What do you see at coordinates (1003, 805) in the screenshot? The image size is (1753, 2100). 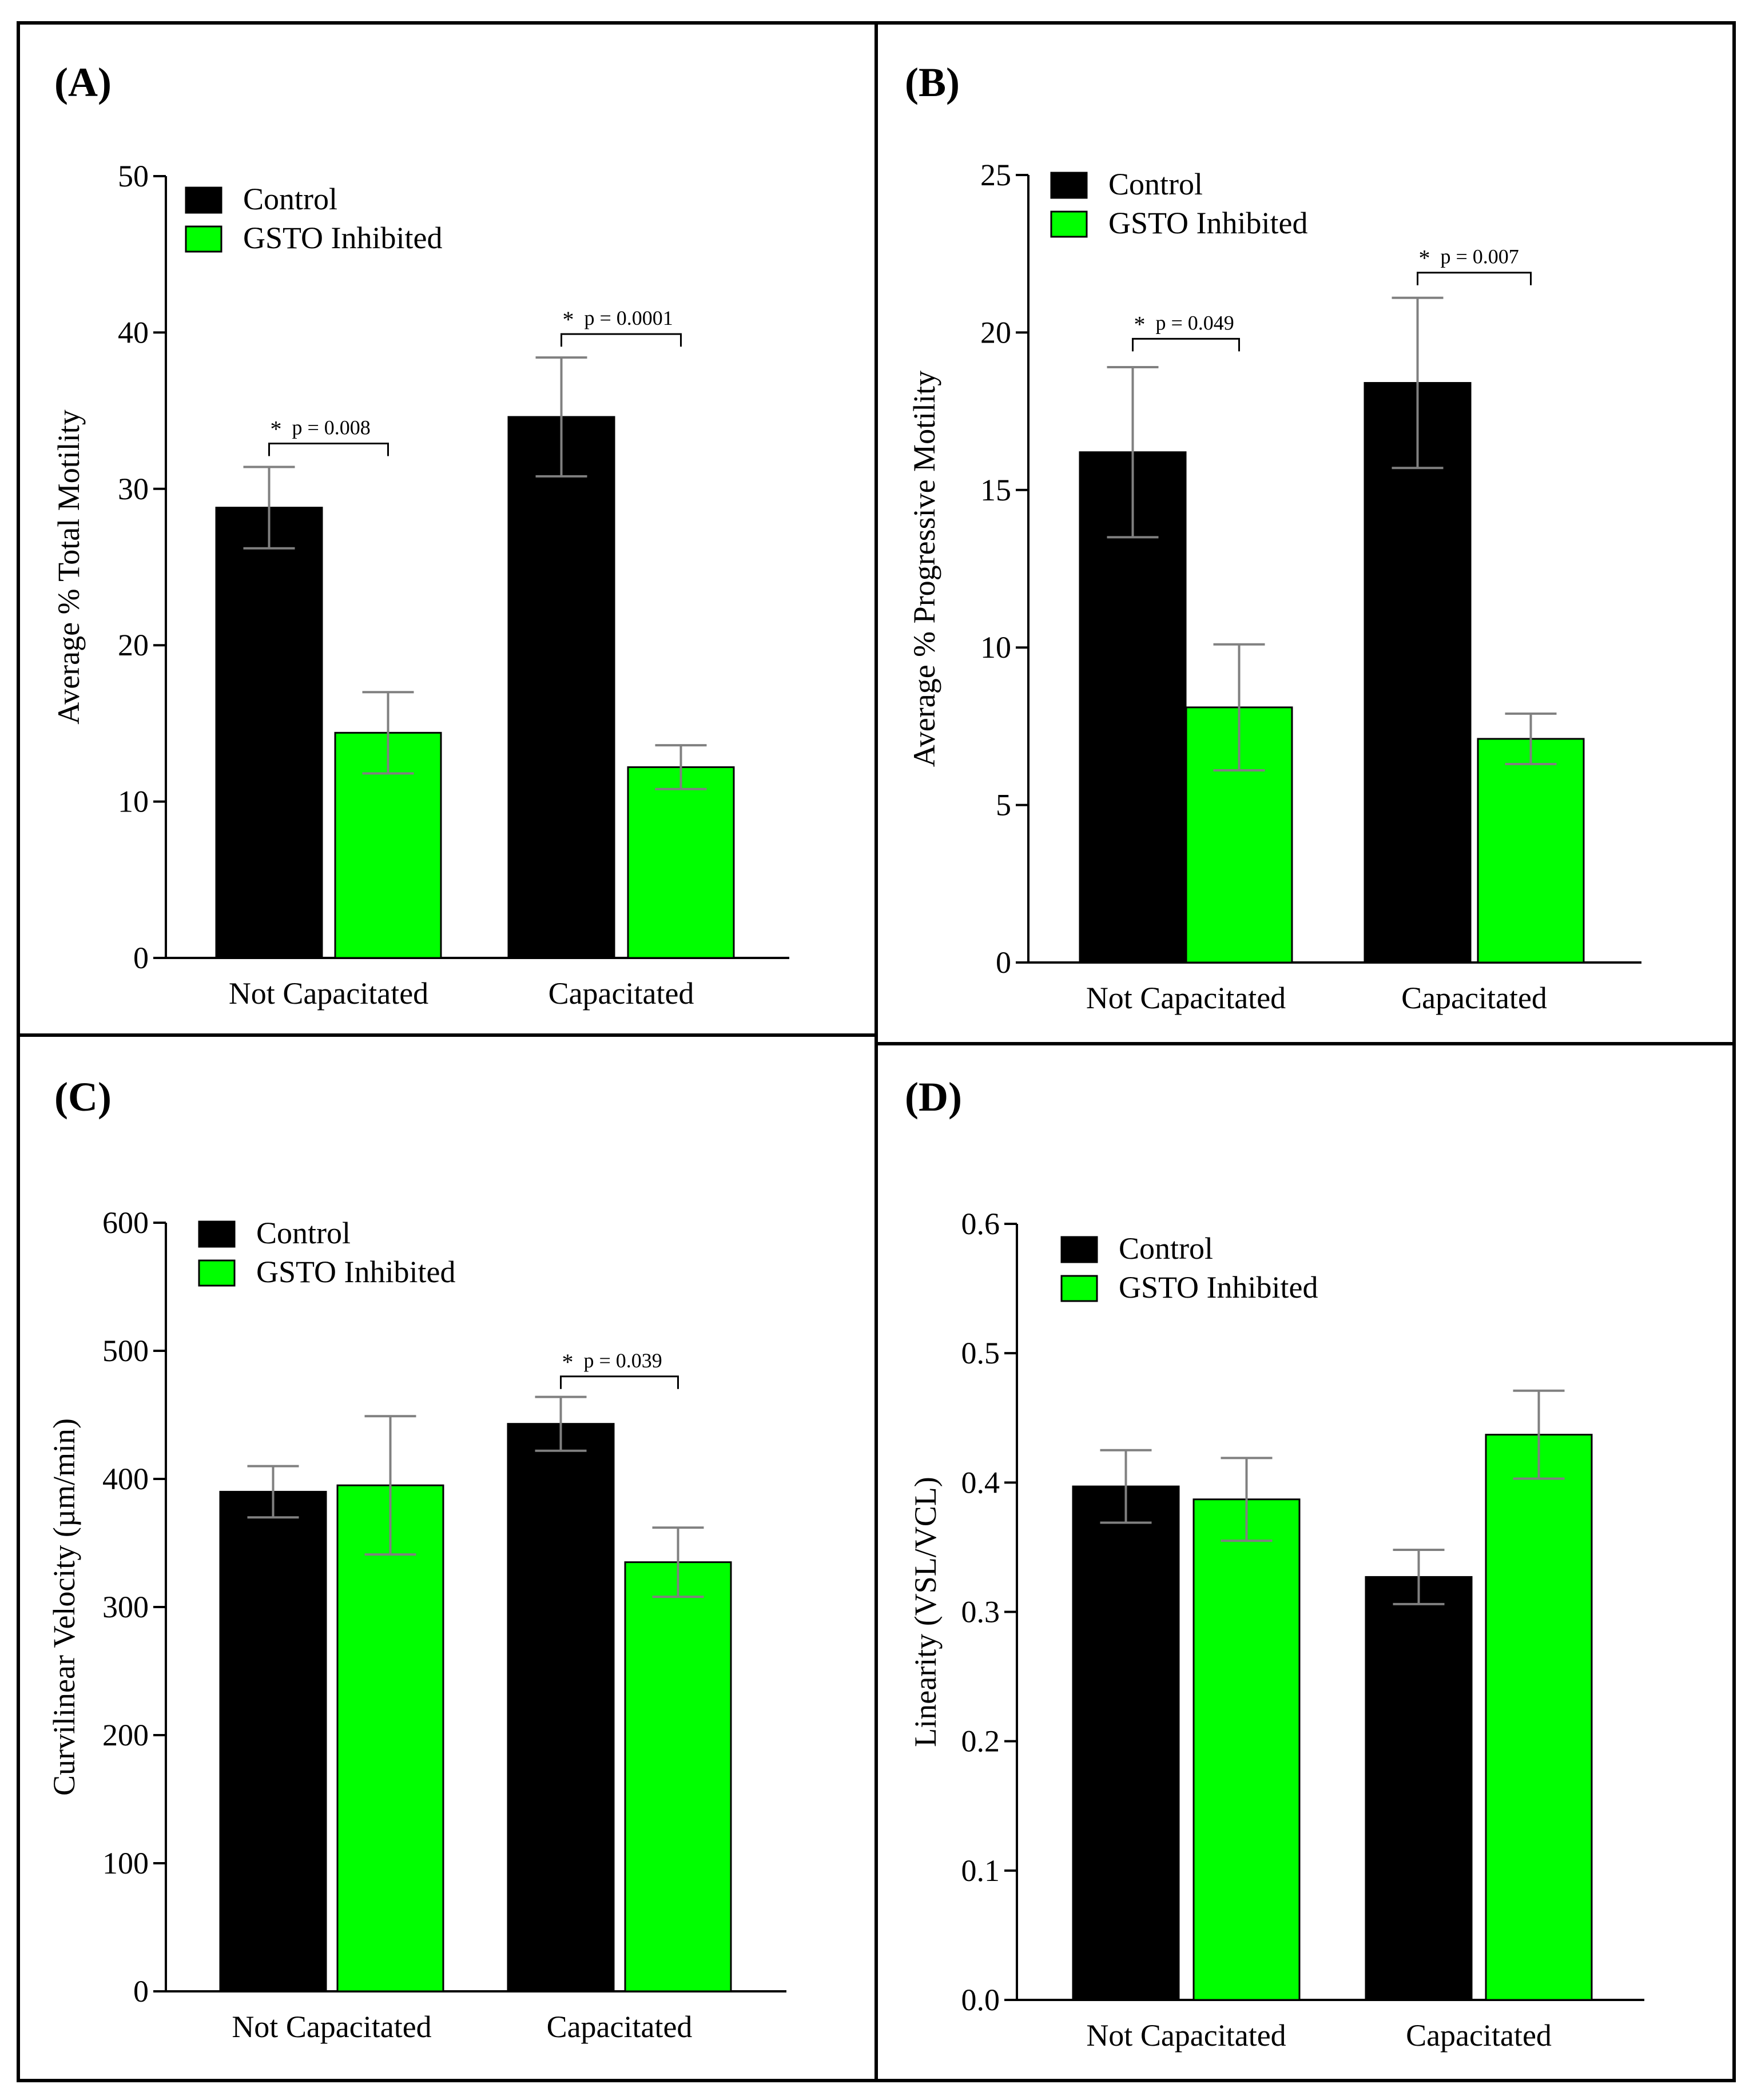 I see `y-tick-label: 5` at bounding box center [1003, 805].